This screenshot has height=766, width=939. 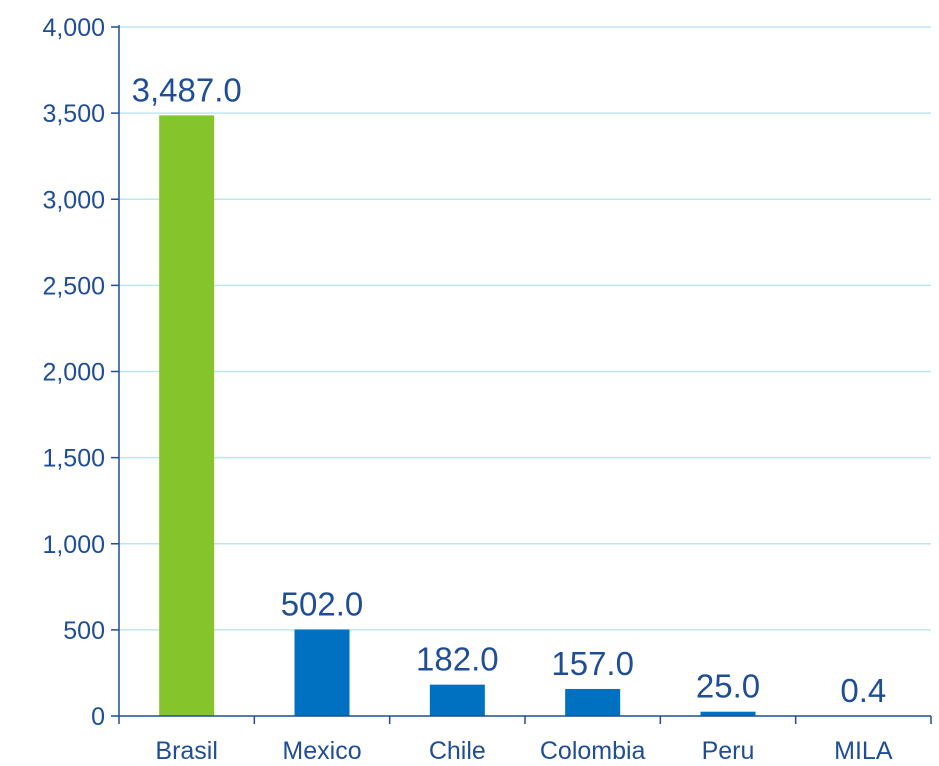 I want to click on x-tick-label-chile: Chile, so click(x=457, y=751).